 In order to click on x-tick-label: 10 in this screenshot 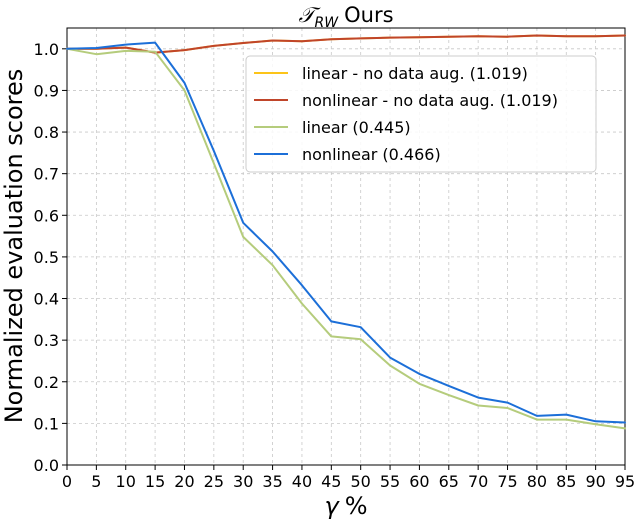, I will do `click(126, 481)`.